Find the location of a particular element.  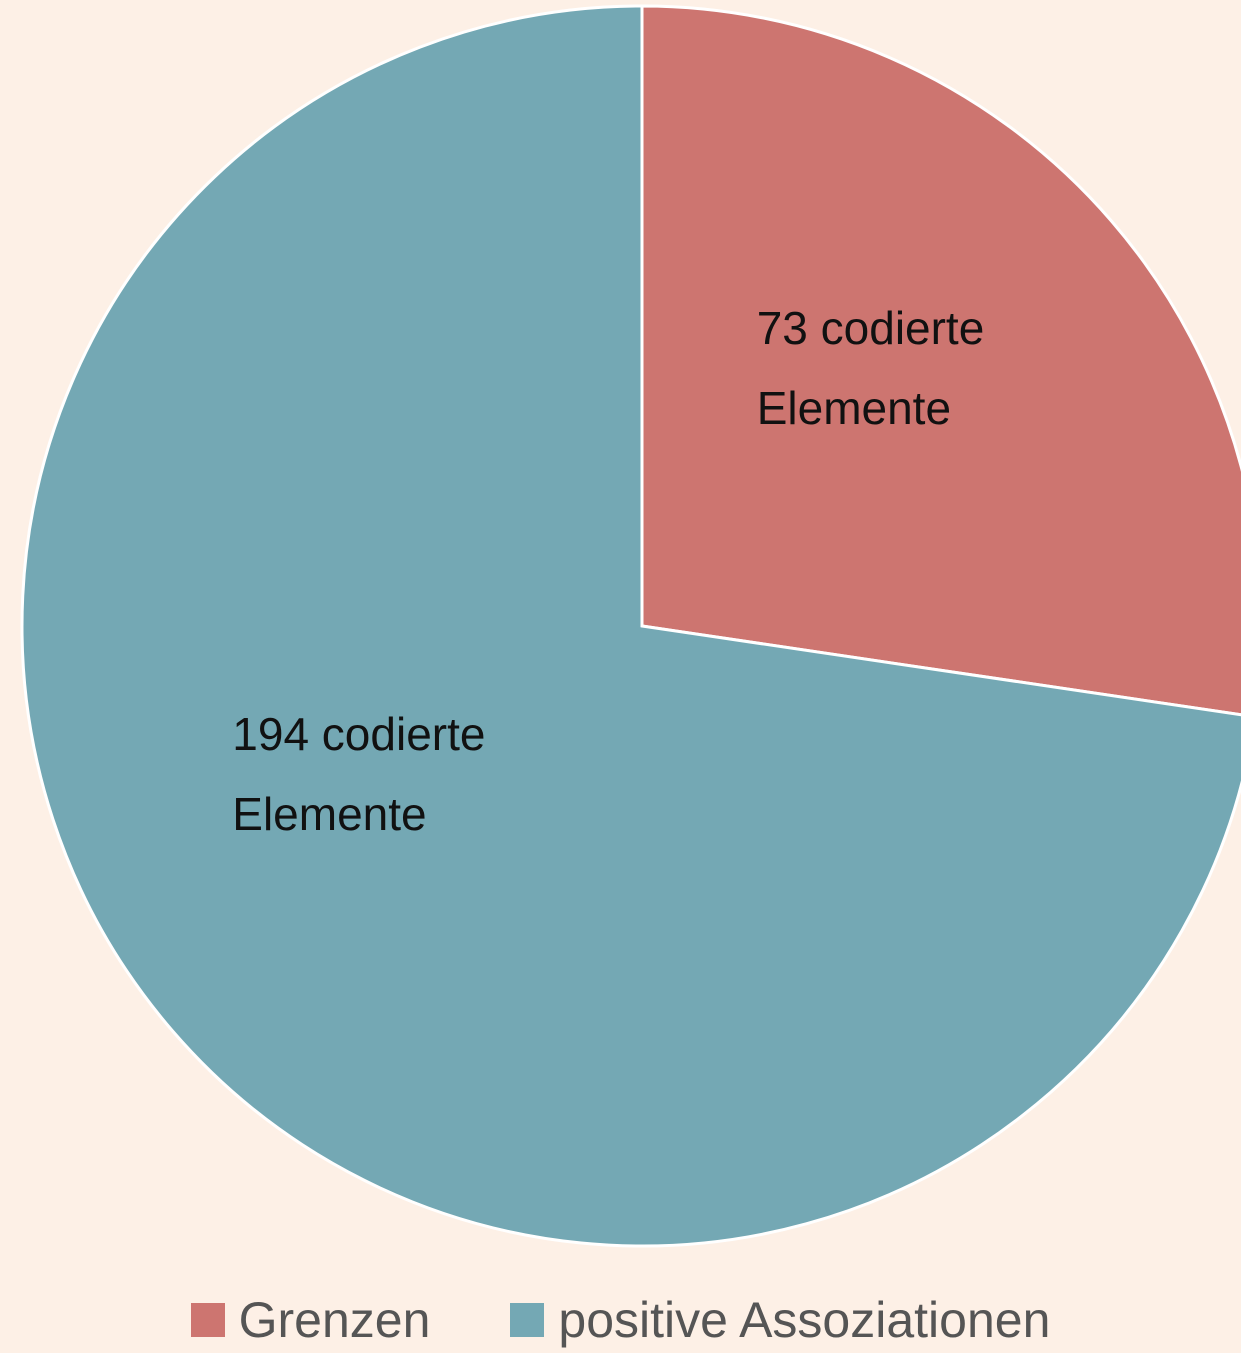

legend-item: Grenzen is located at coordinates (310, 1320).